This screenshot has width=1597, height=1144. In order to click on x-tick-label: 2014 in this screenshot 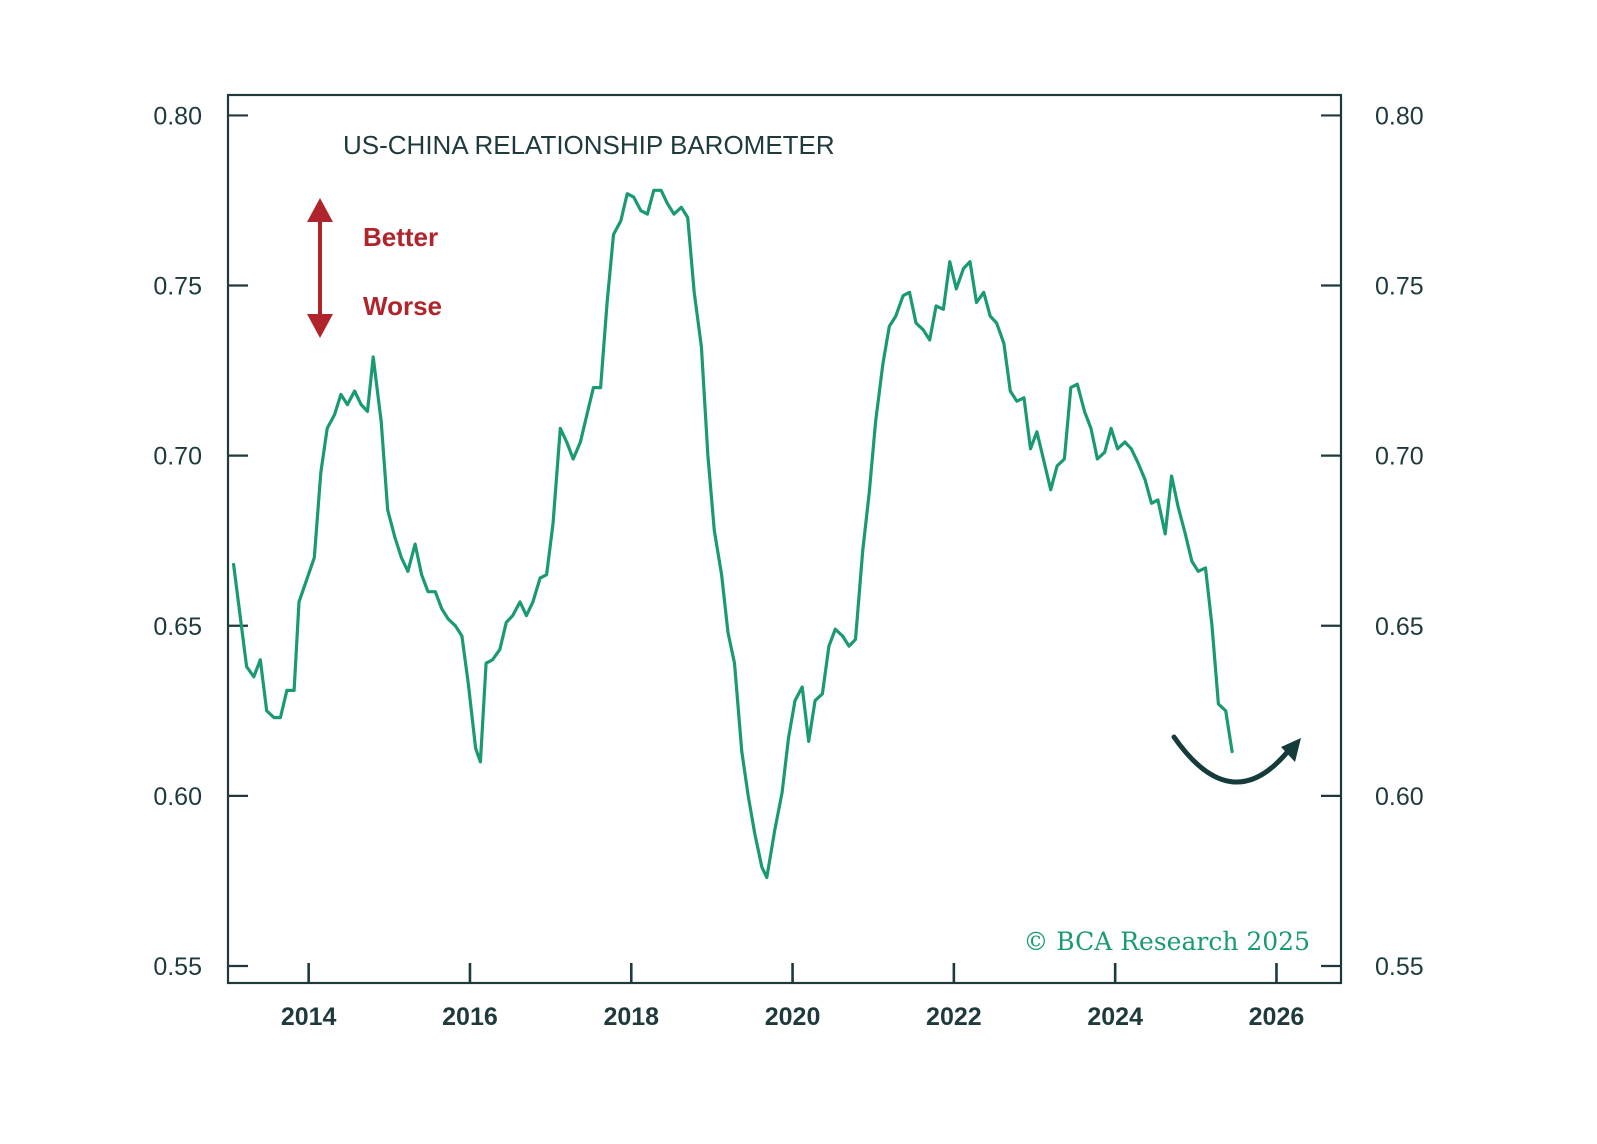, I will do `click(309, 1017)`.